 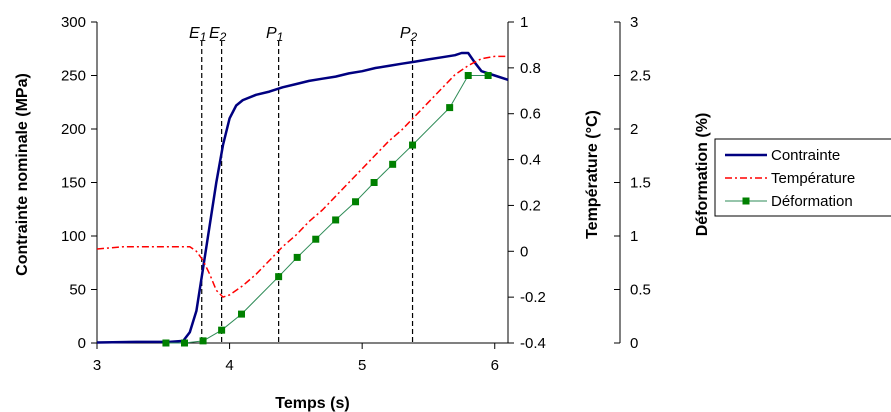 I want to click on marker-label-E1: E1, so click(x=197, y=34).